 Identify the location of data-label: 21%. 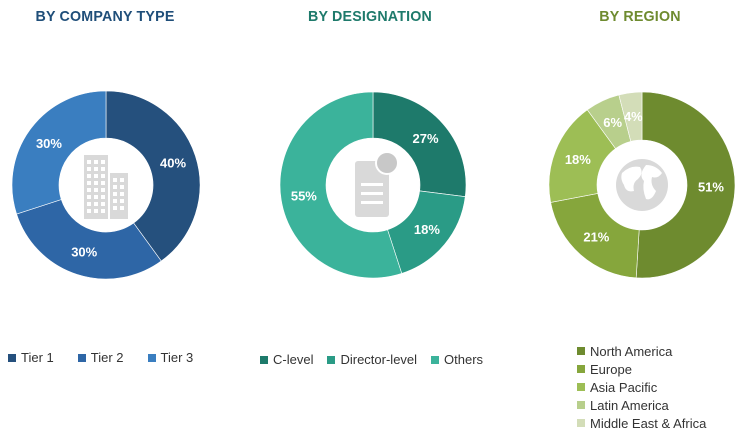
(596, 236).